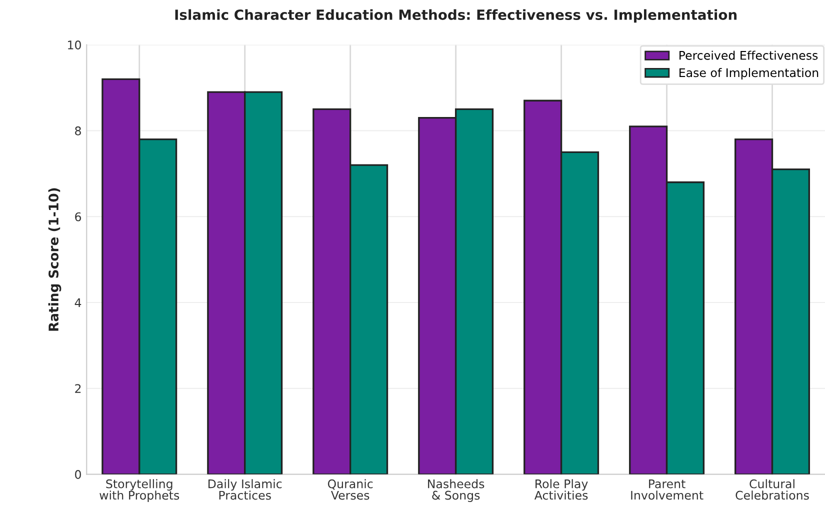 This screenshot has height=527, width=825. I want to click on x-tick-label: Daily Islamic Practices, so click(245, 489).